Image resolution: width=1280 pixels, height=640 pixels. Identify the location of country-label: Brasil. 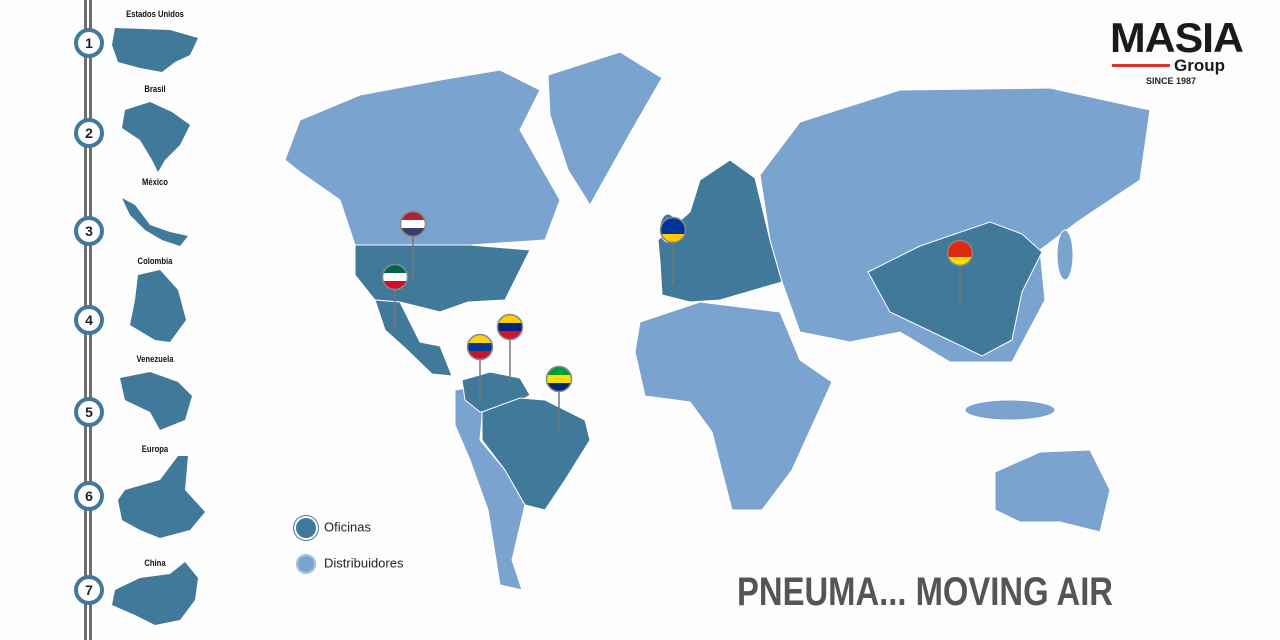
(155, 89).